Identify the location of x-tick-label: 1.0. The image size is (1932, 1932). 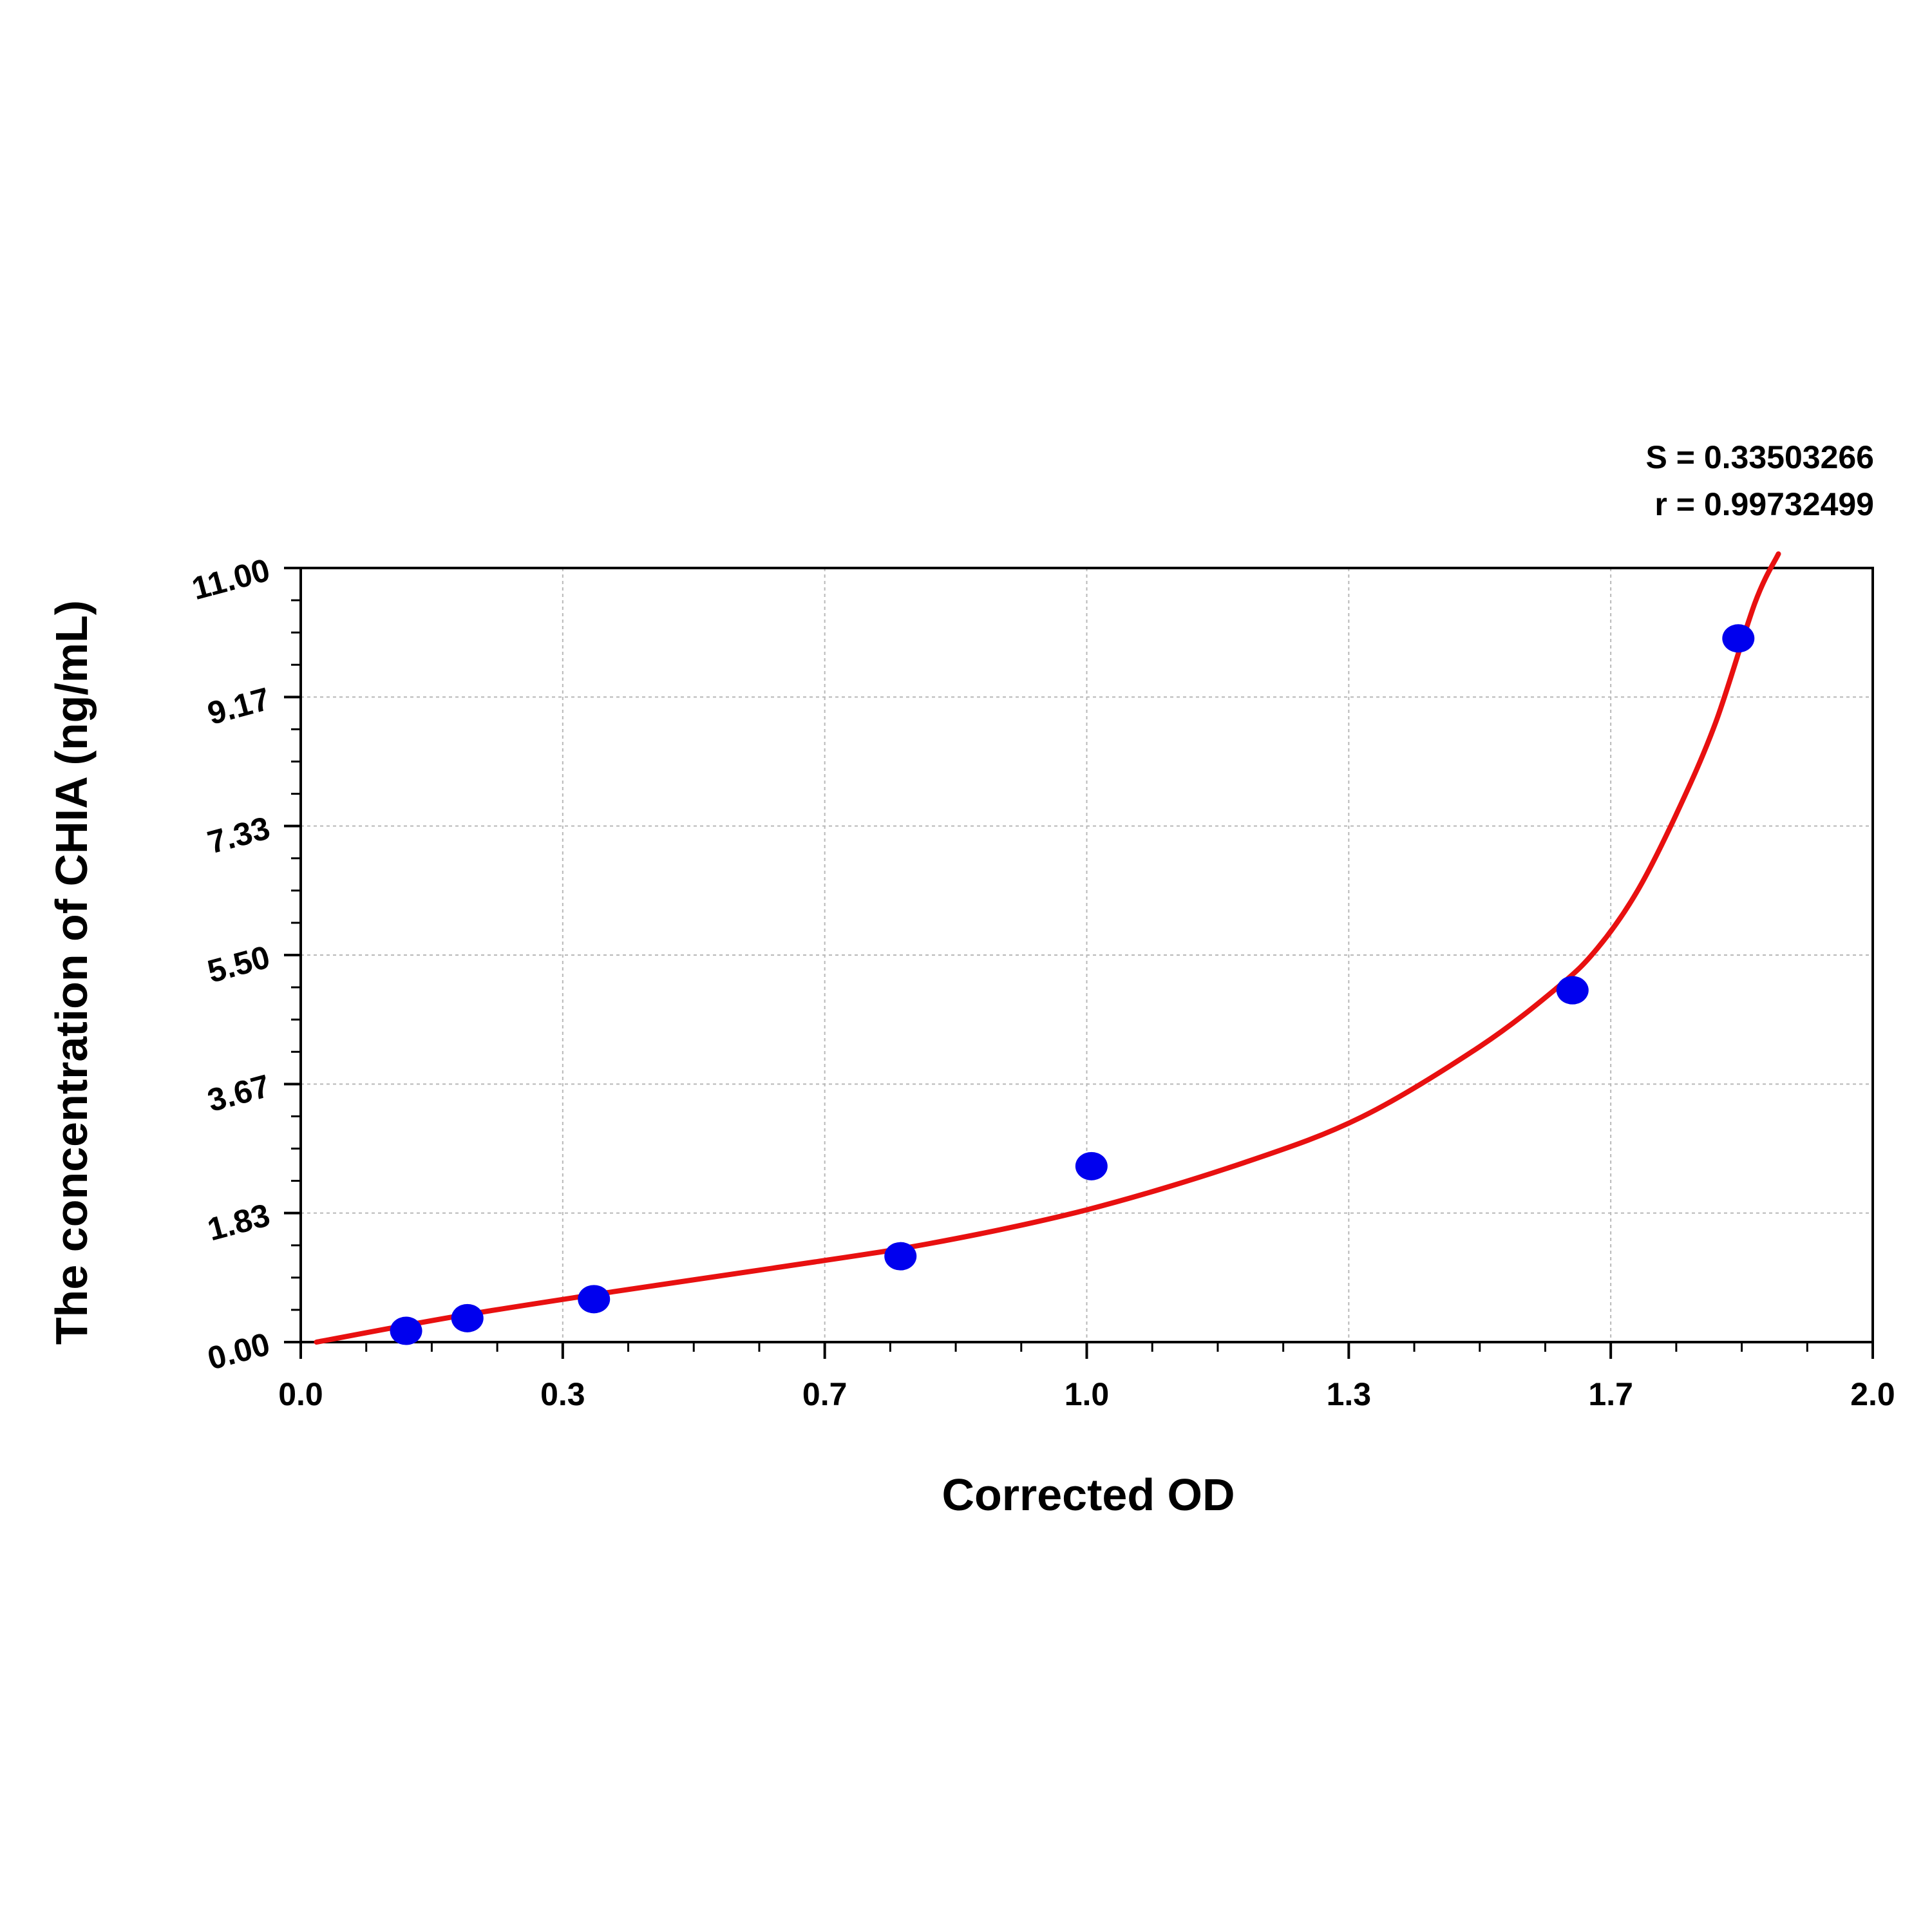
(1087, 1394).